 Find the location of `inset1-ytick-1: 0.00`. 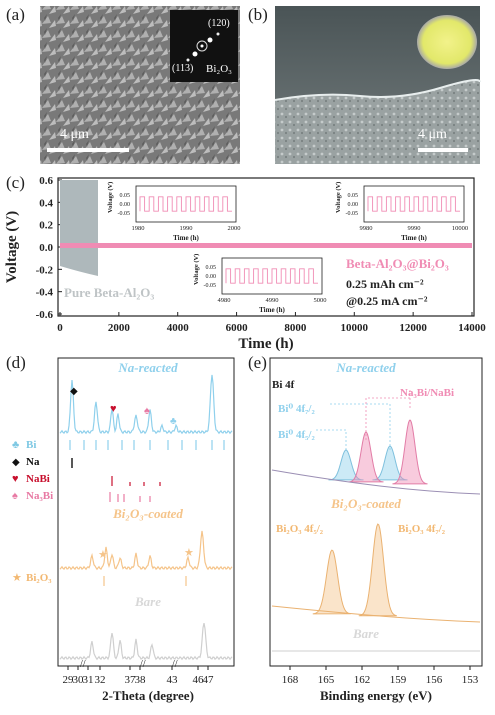

inset1-ytick-1: 0.00 is located at coordinates (125, 205).